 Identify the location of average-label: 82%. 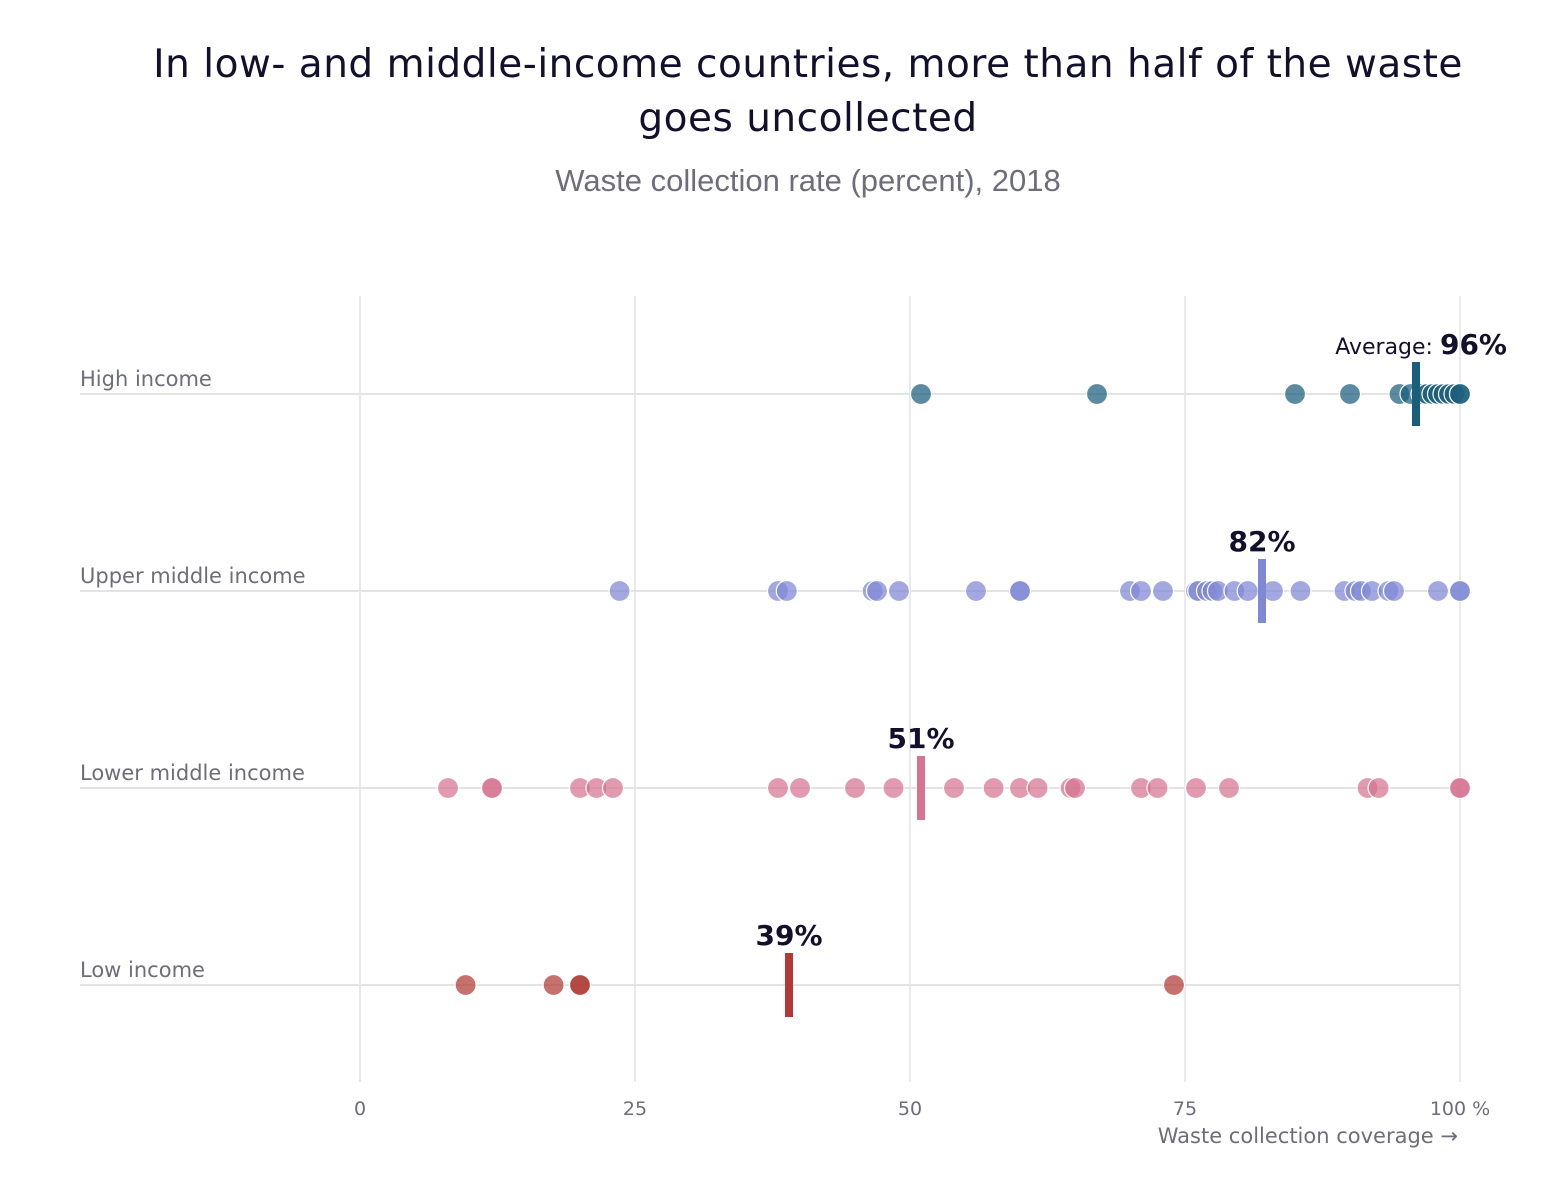
(1261, 541).